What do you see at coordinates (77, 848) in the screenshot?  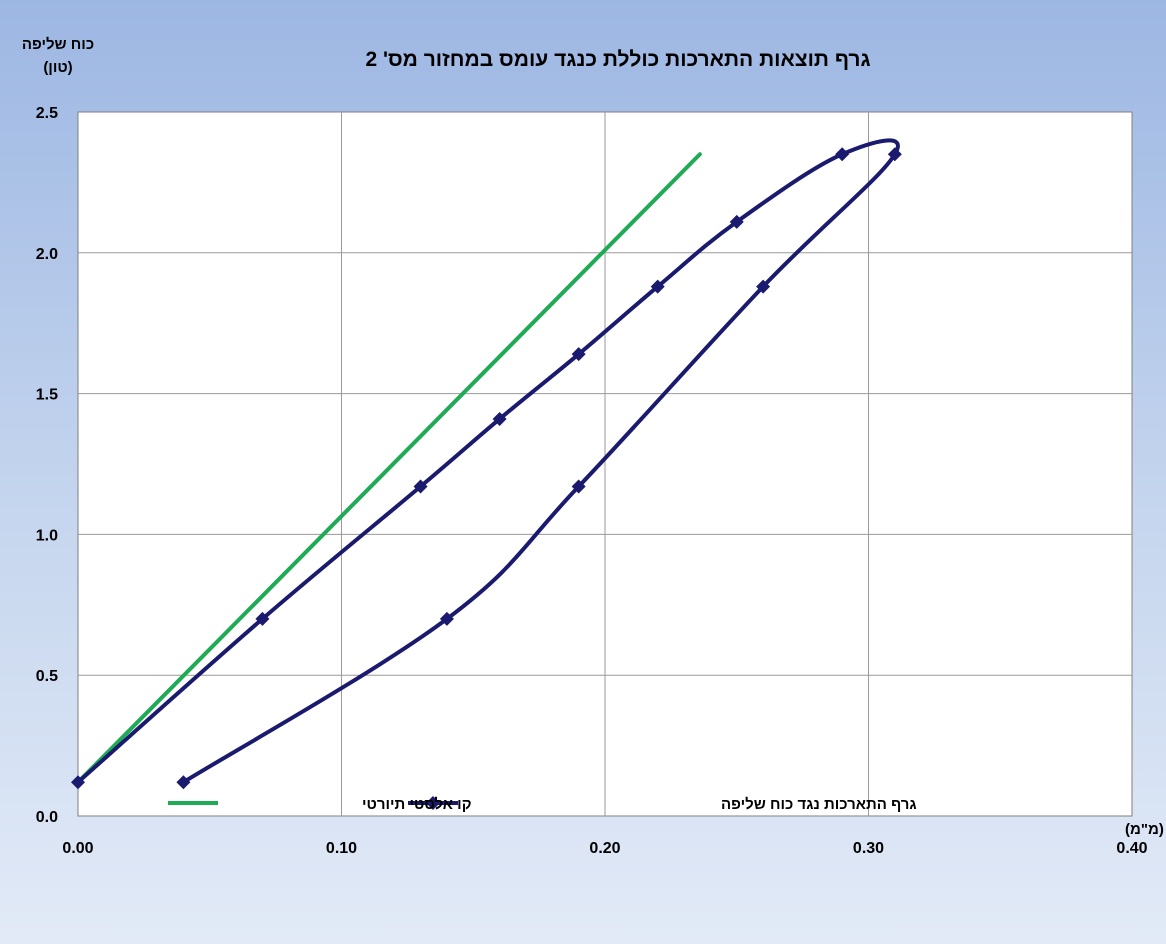 I see `x-tick-label: 0.00` at bounding box center [77, 848].